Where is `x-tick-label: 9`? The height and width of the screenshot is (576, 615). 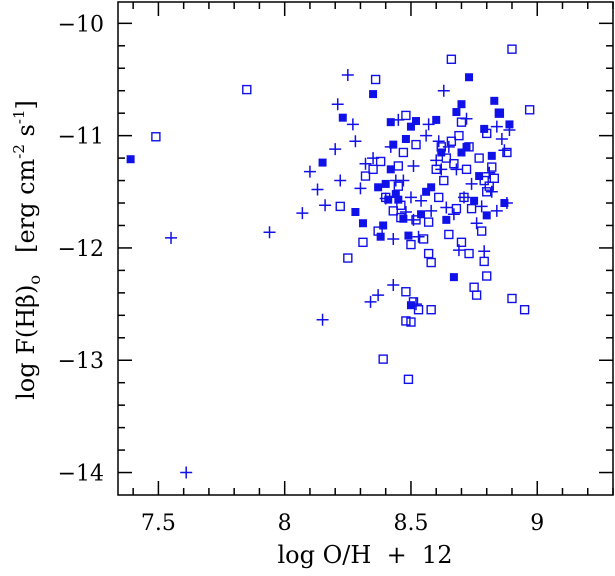 x-tick-label: 9 is located at coordinates (537, 523).